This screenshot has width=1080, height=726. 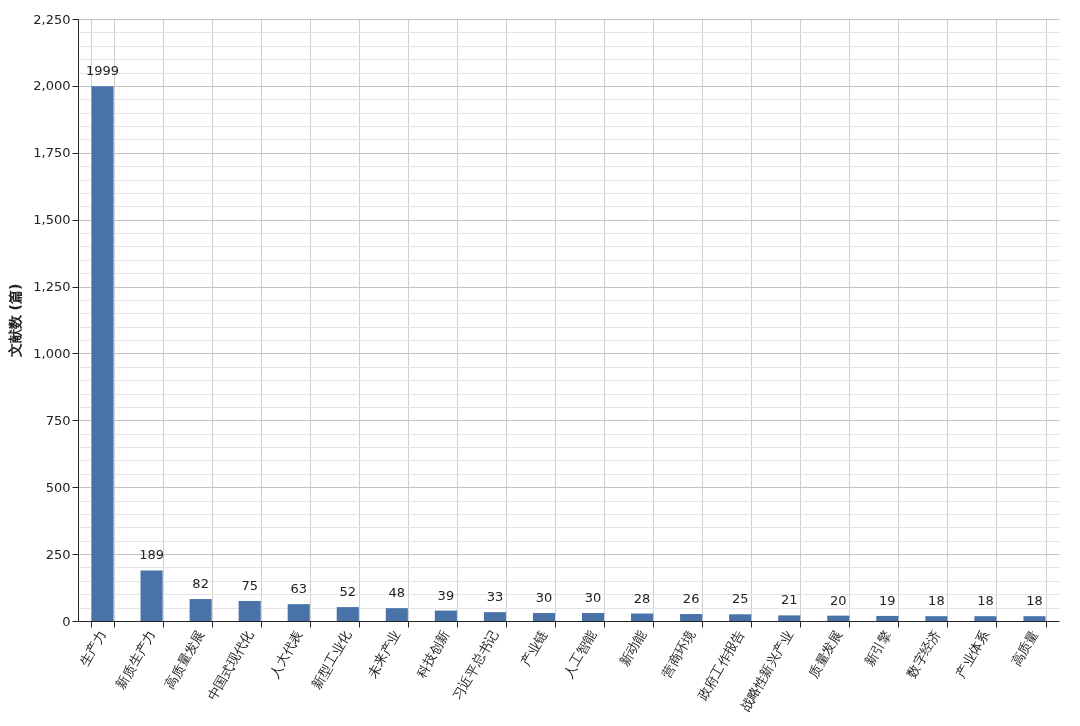 What do you see at coordinates (740, 599) in the screenshot?
I see `data-label: 25` at bounding box center [740, 599].